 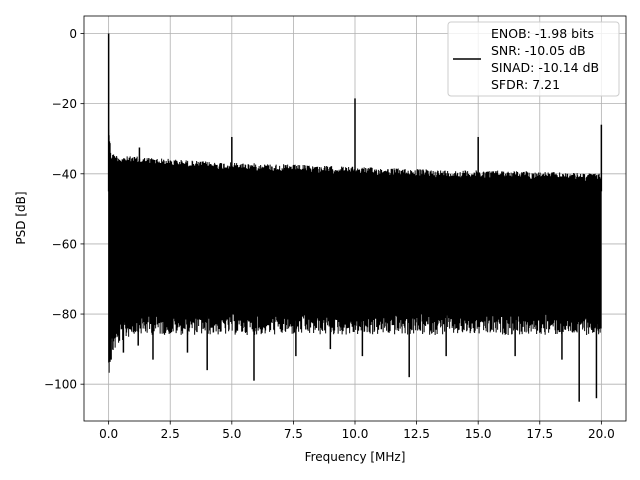 I want to click on x-tick-label: 5.0, so click(x=231, y=434).